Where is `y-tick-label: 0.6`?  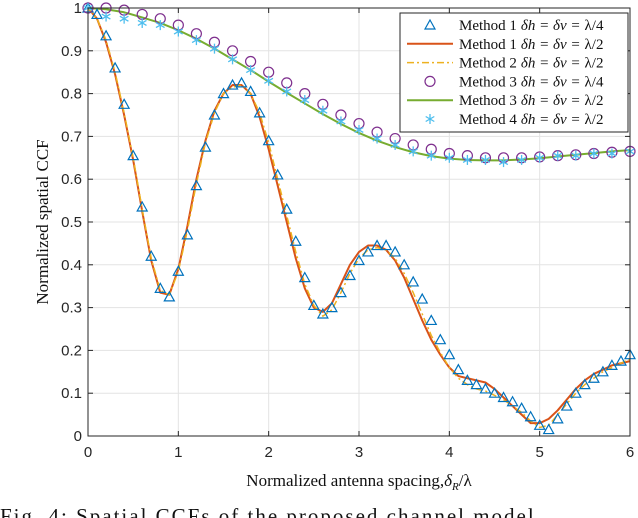
y-tick-label: 0.6 is located at coordinates (71, 179).